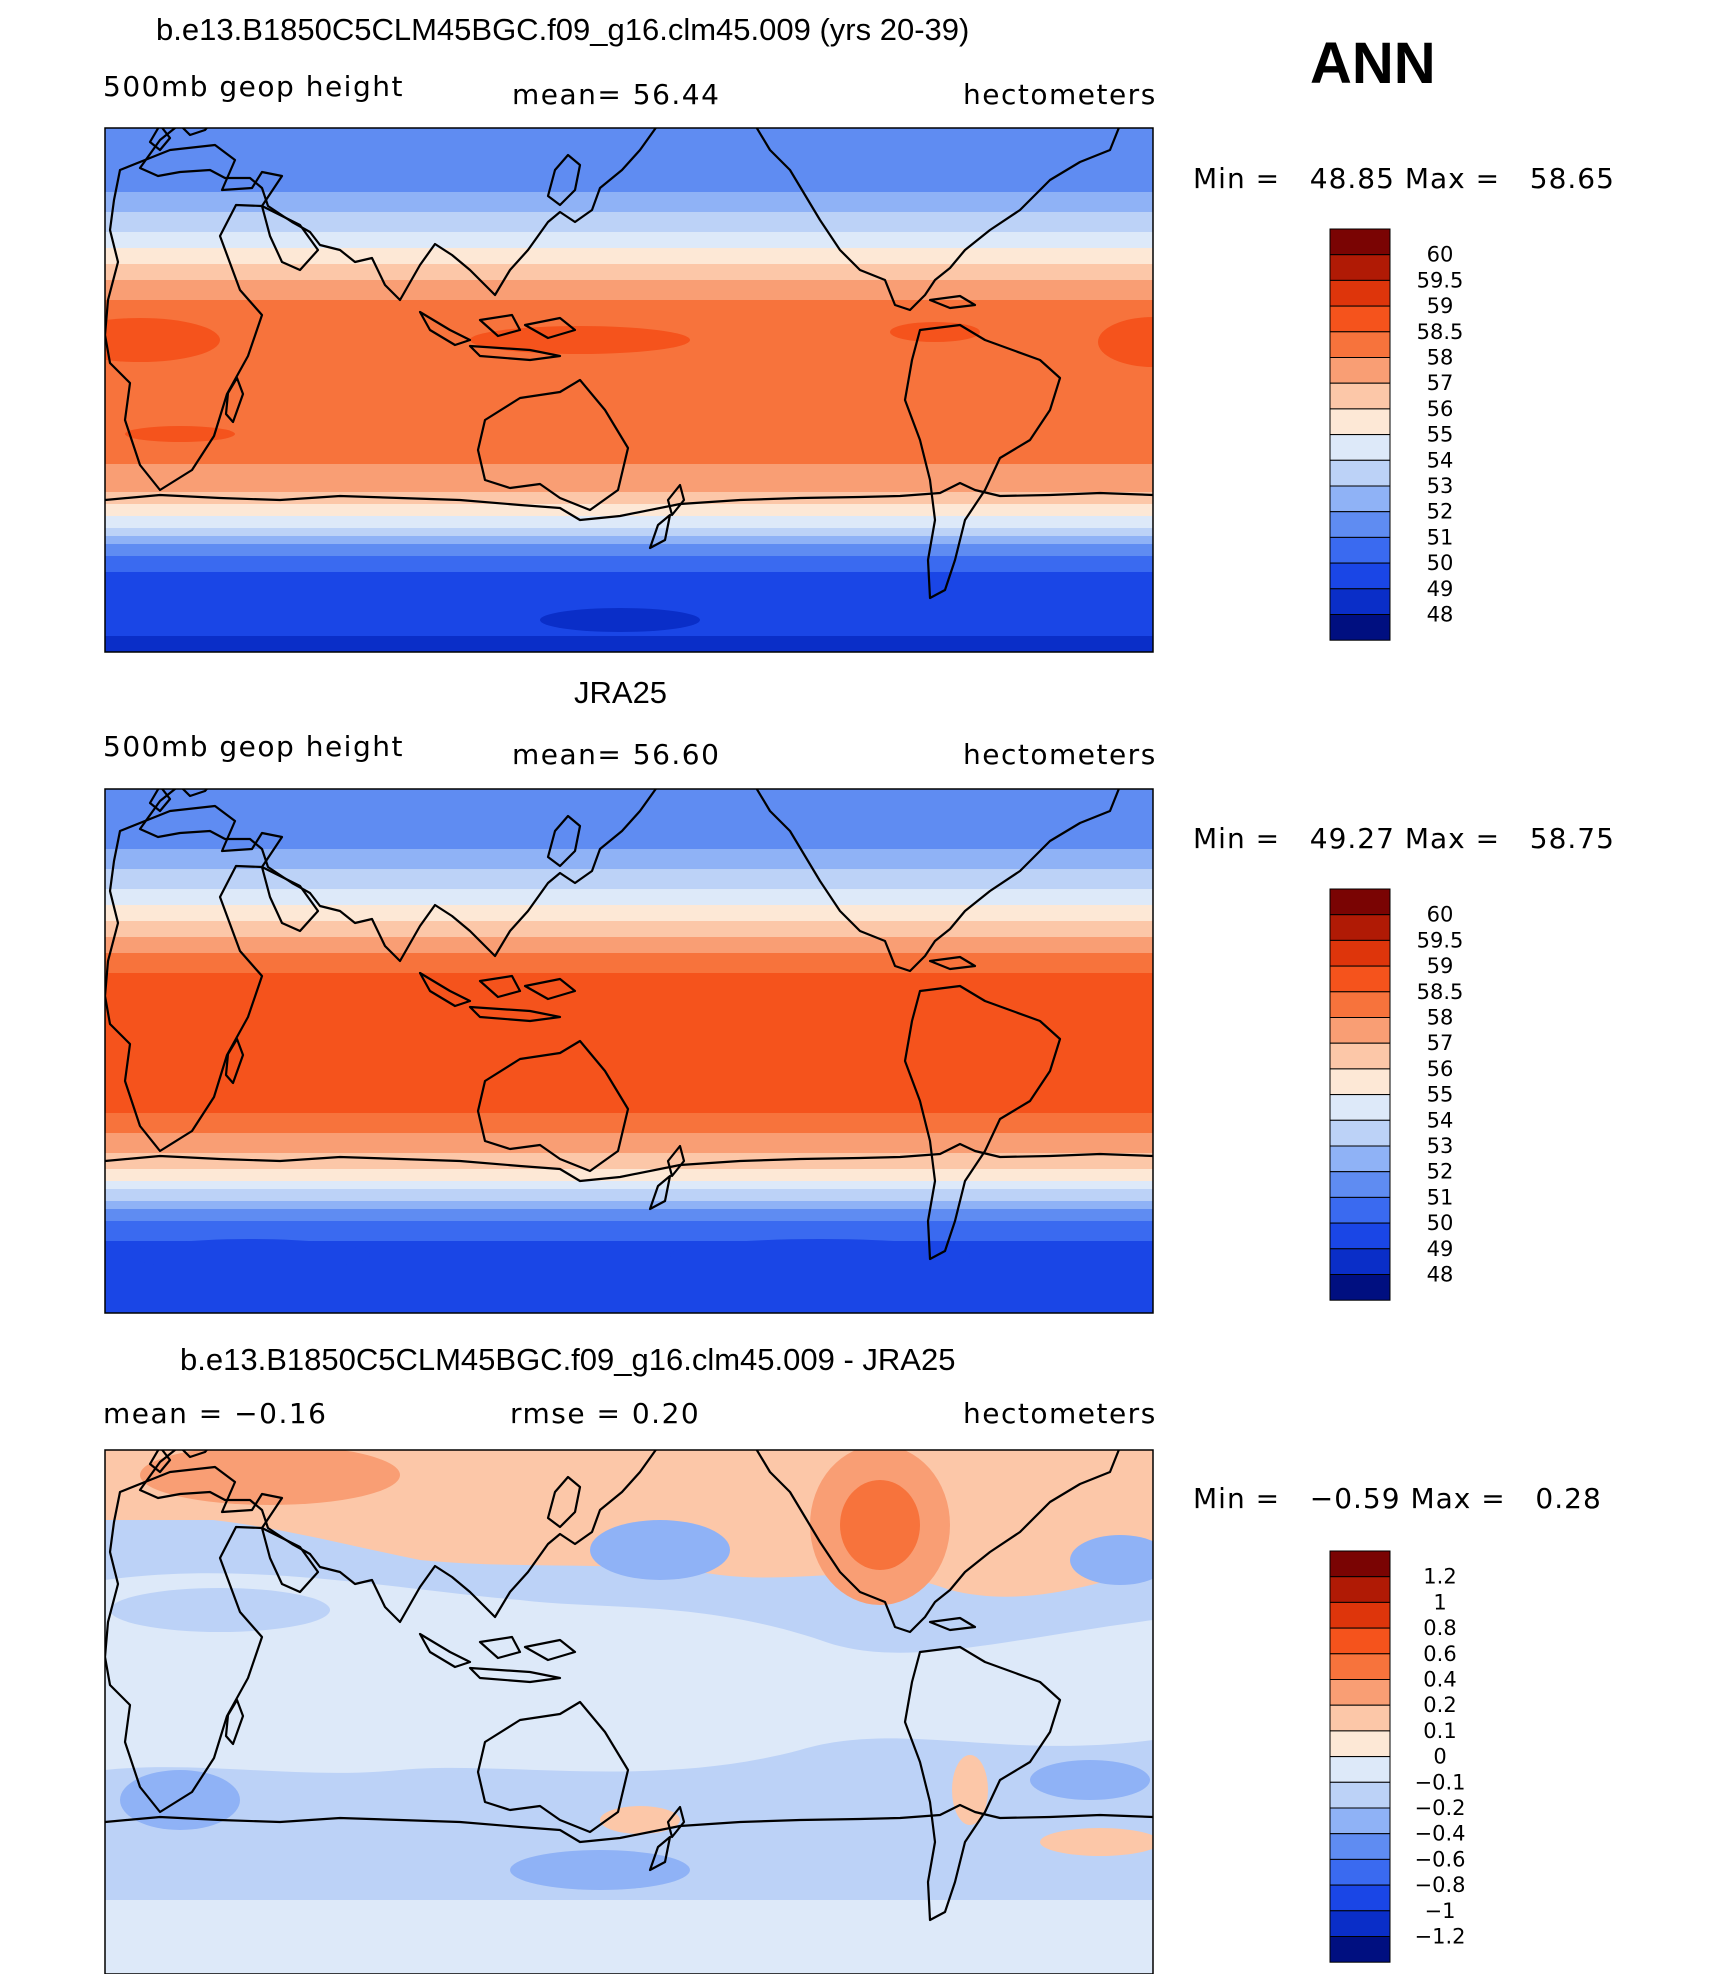 The height and width of the screenshot is (1974, 1710). What do you see at coordinates (1352, 178) in the screenshot?
I see `min-value: 48.85` at bounding box center [1352, 178].